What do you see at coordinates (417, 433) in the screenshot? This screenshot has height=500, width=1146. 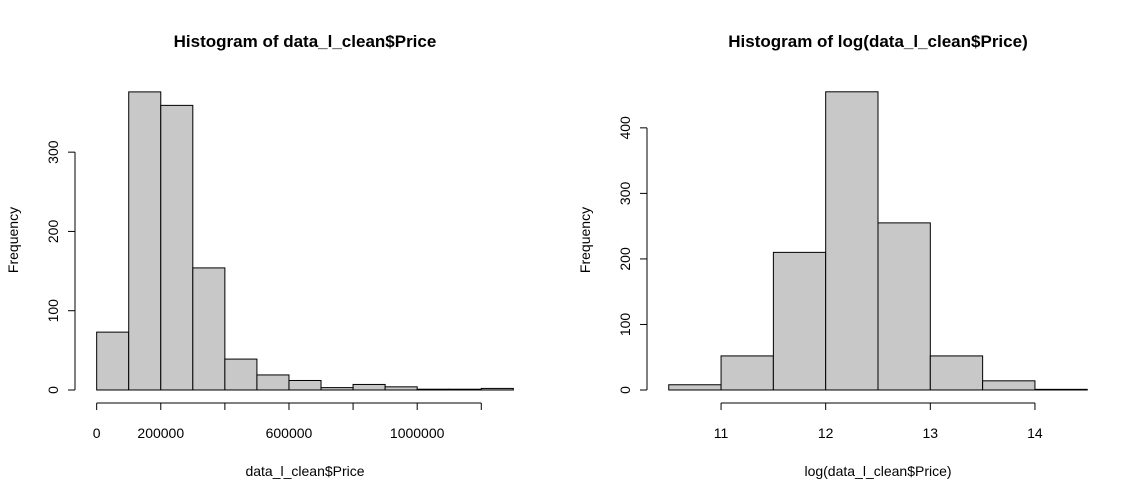 I see `x-tick-label: 1000000` at bounding box center [417, 433].